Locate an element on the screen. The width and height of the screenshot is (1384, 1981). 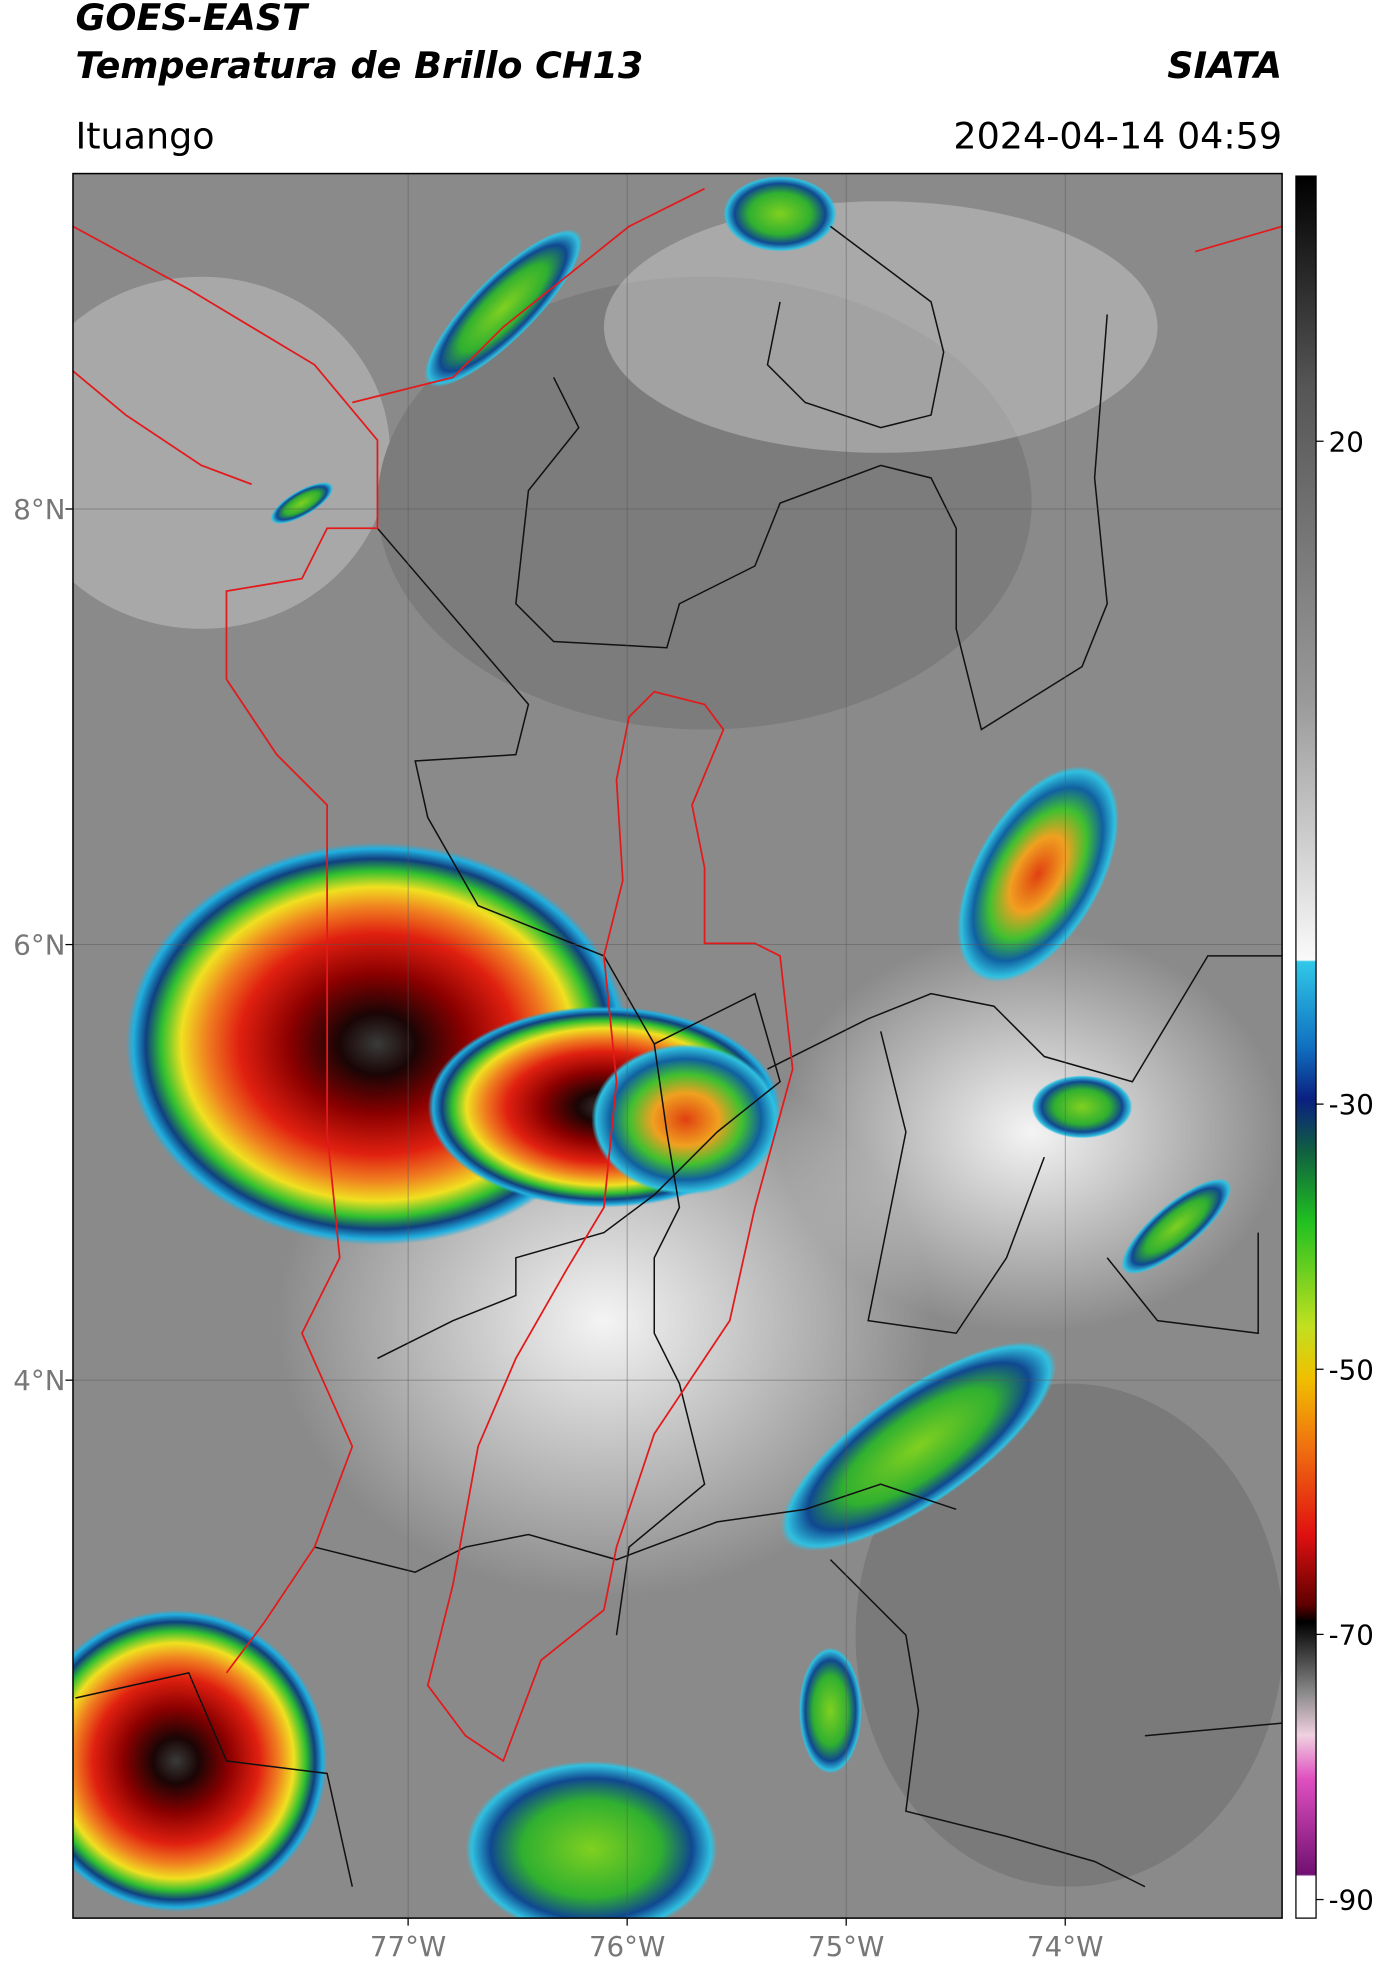
colorbar-tick-label: -50 is located at coordinates (1351, 1369).